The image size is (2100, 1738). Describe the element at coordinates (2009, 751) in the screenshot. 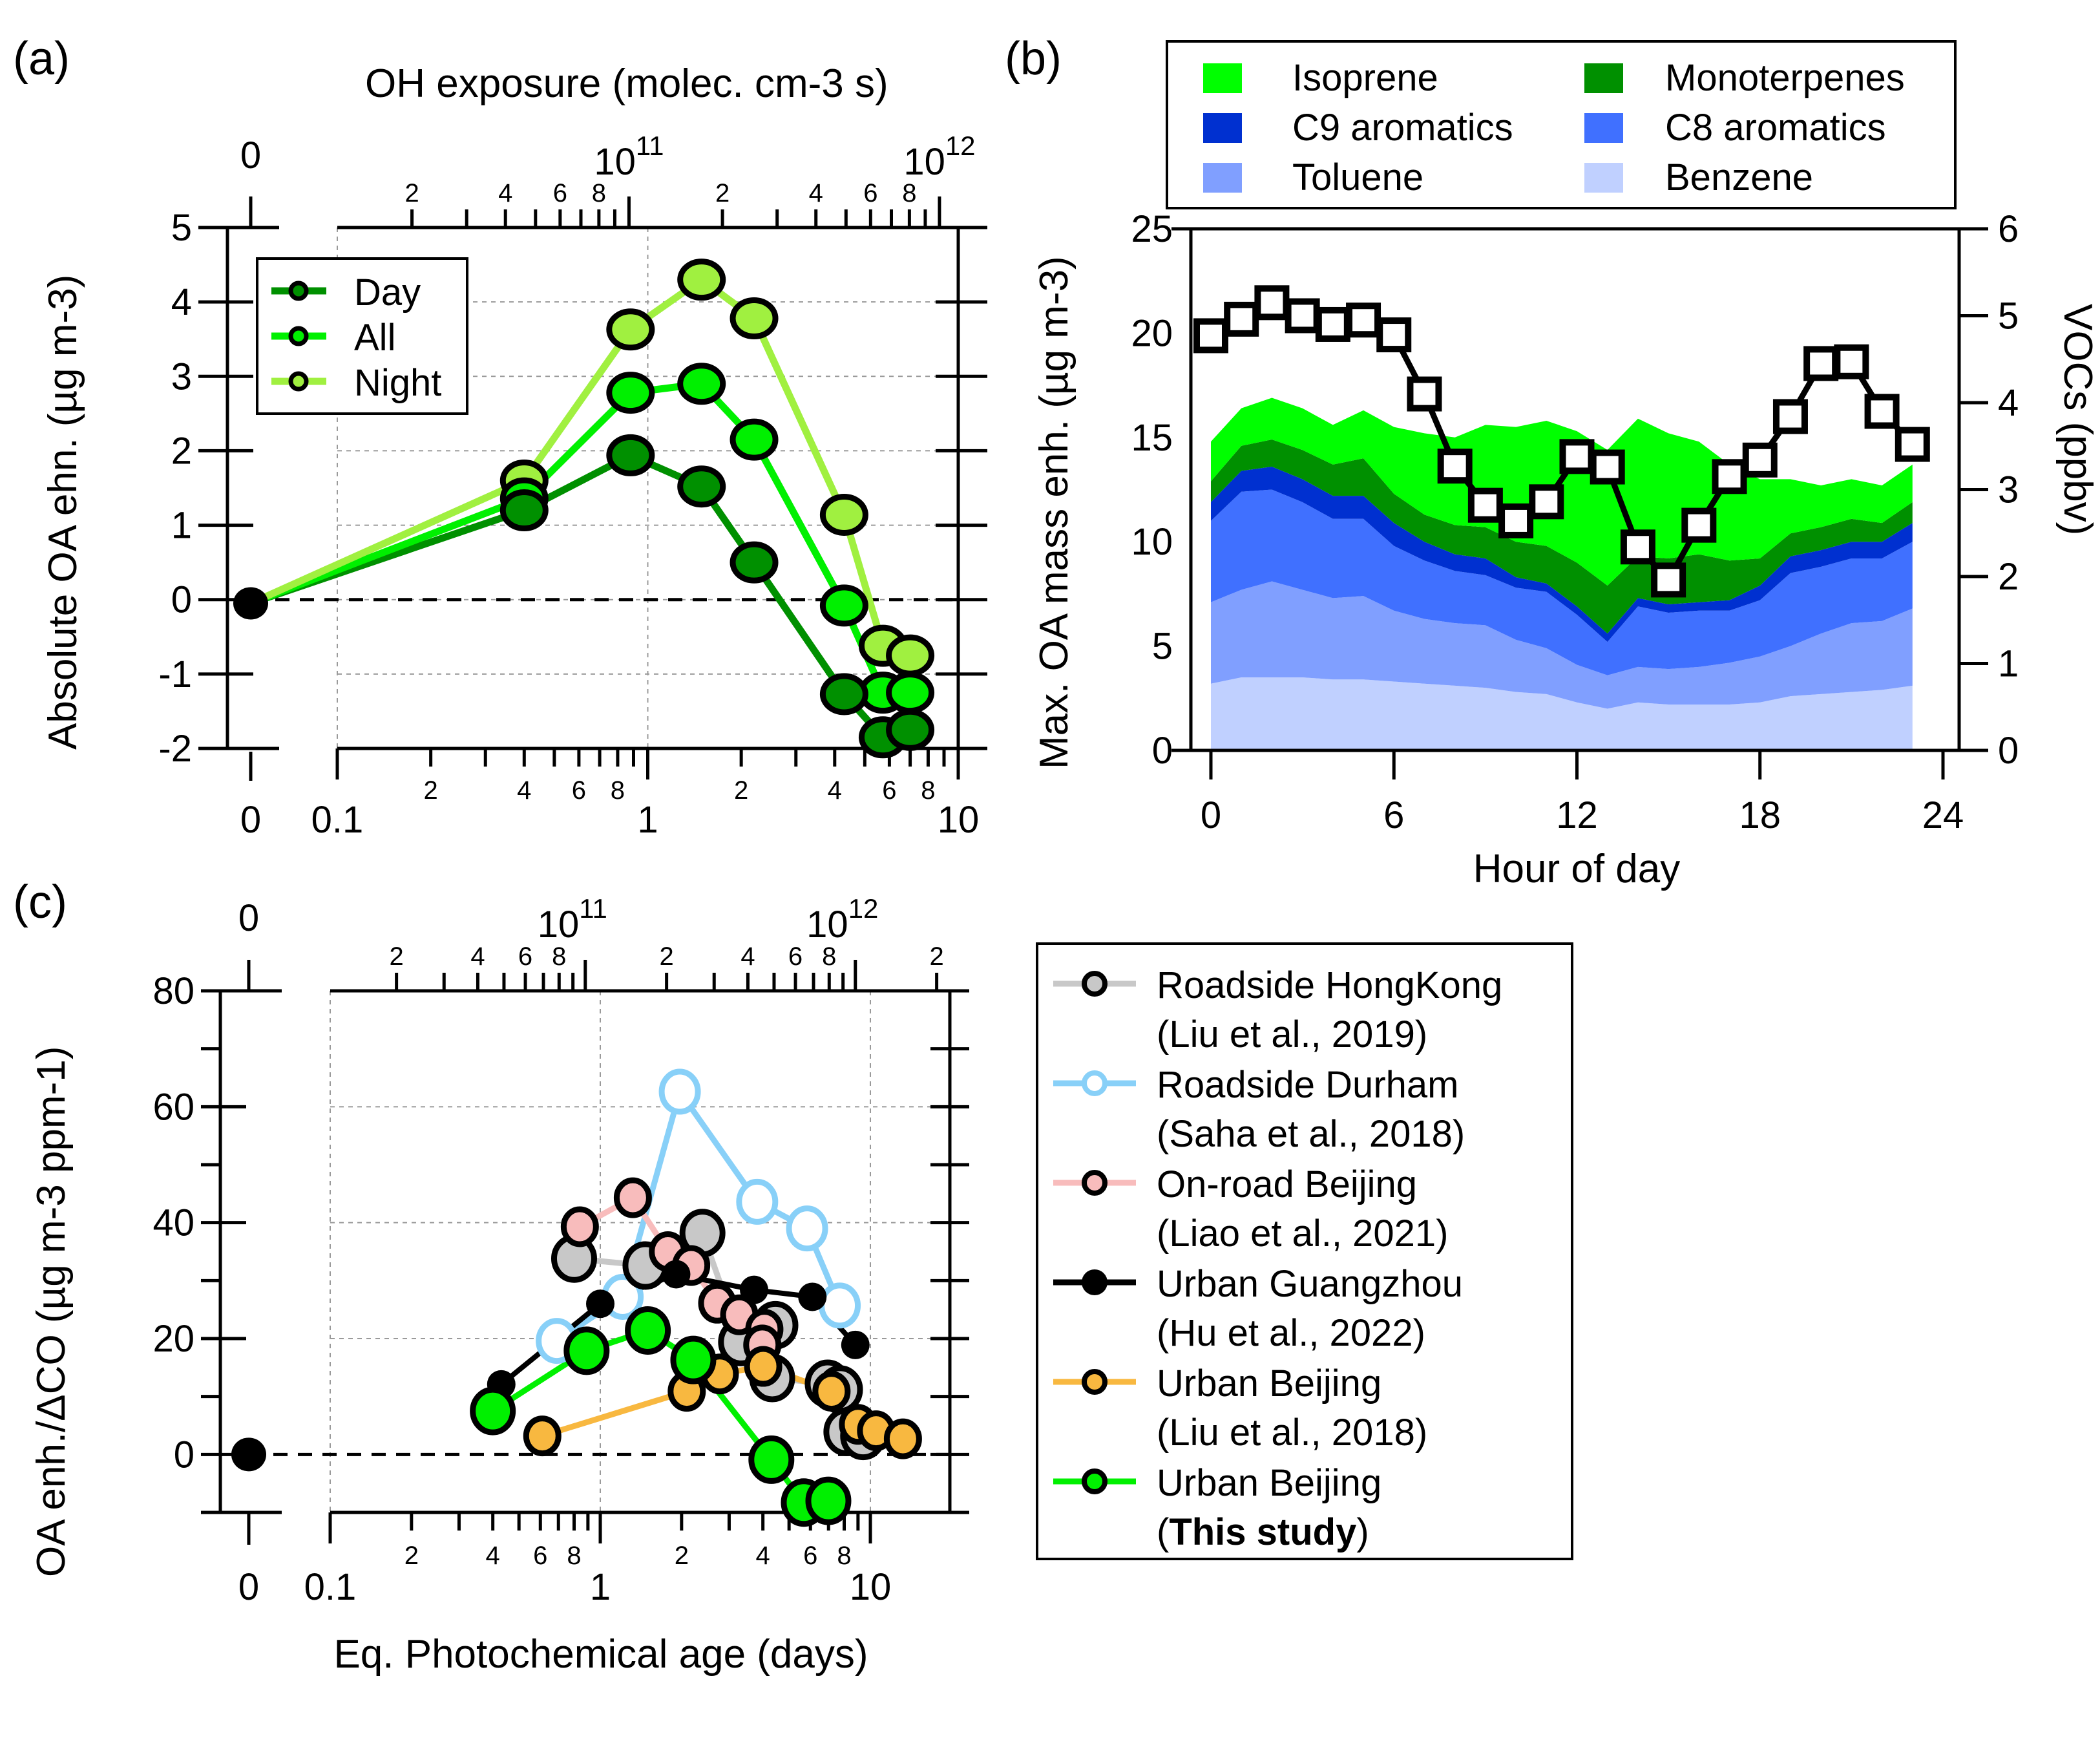

I see `y-right-tick-label: 0` at that location.